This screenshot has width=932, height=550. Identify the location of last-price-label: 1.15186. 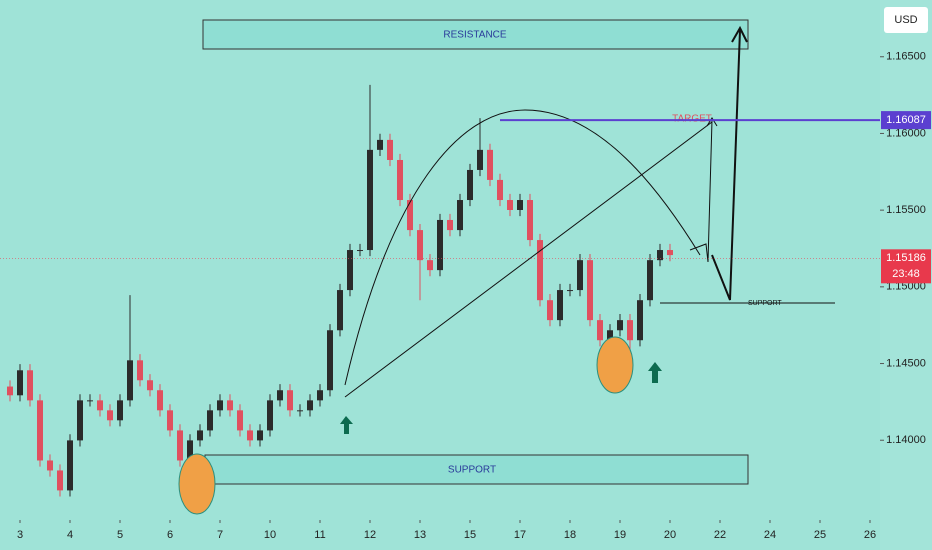
(906, 258).